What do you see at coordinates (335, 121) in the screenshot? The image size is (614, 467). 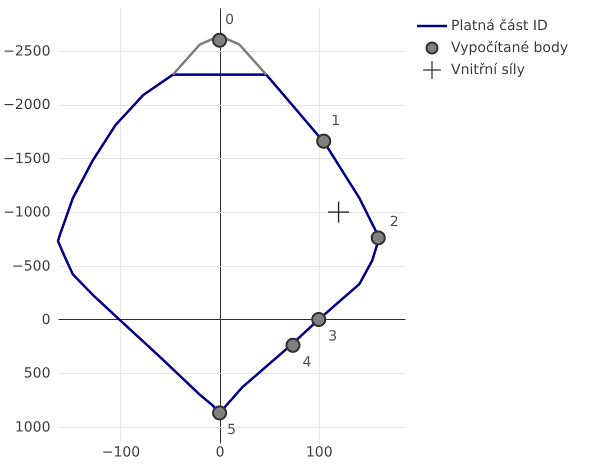 I see `annotation: 1` at bounding box center [335, 121].